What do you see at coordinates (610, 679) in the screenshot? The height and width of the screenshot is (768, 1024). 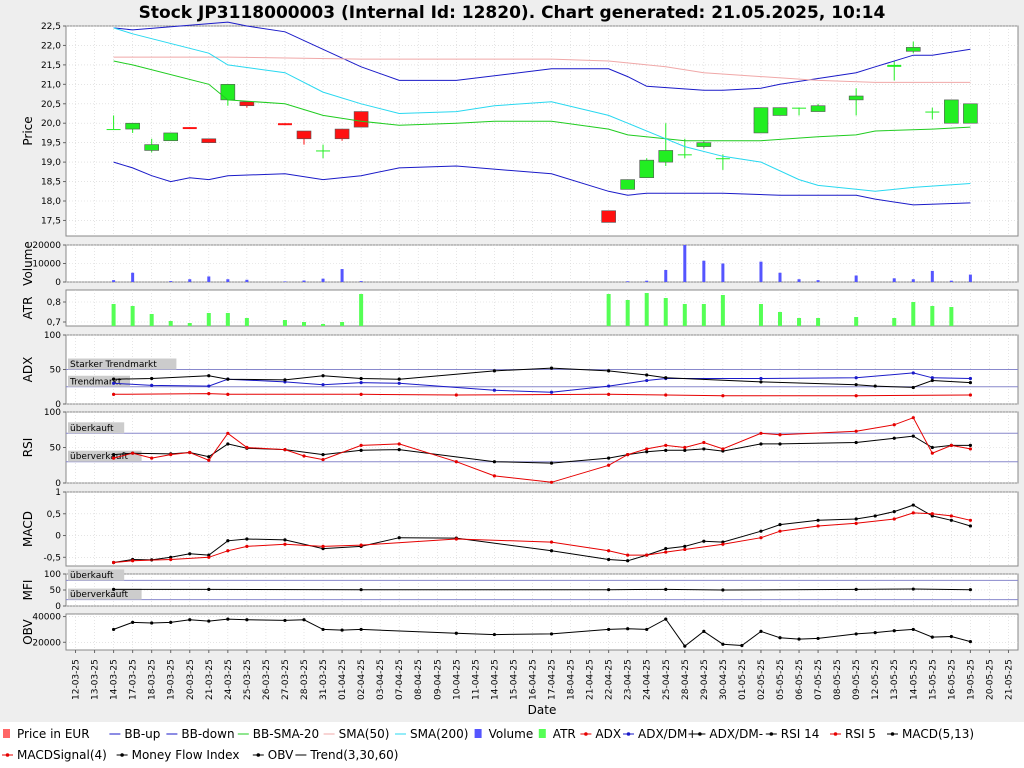 I see `x-tick-label: 22-04-25` at bounding box center [610, 679].